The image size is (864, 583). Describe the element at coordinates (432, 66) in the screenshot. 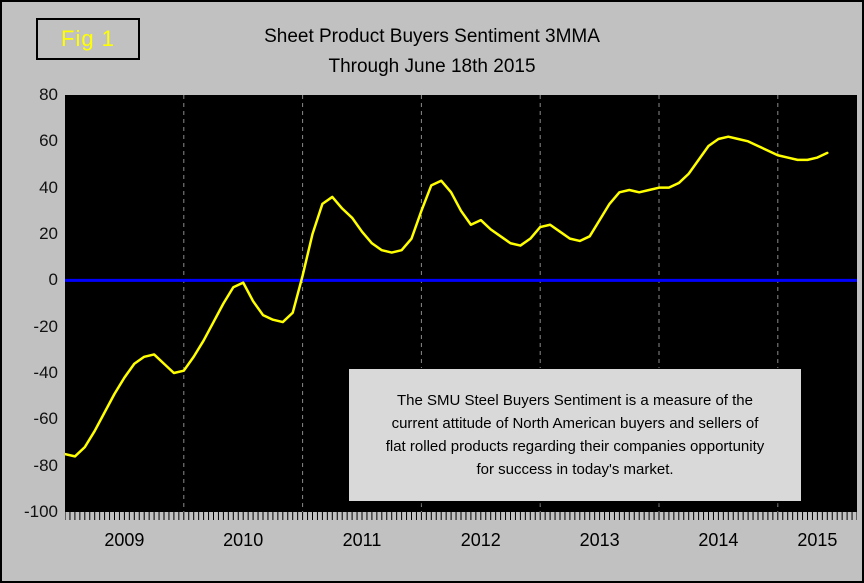

I see `chart-title-line2: Through June 18th 2015` at that location.